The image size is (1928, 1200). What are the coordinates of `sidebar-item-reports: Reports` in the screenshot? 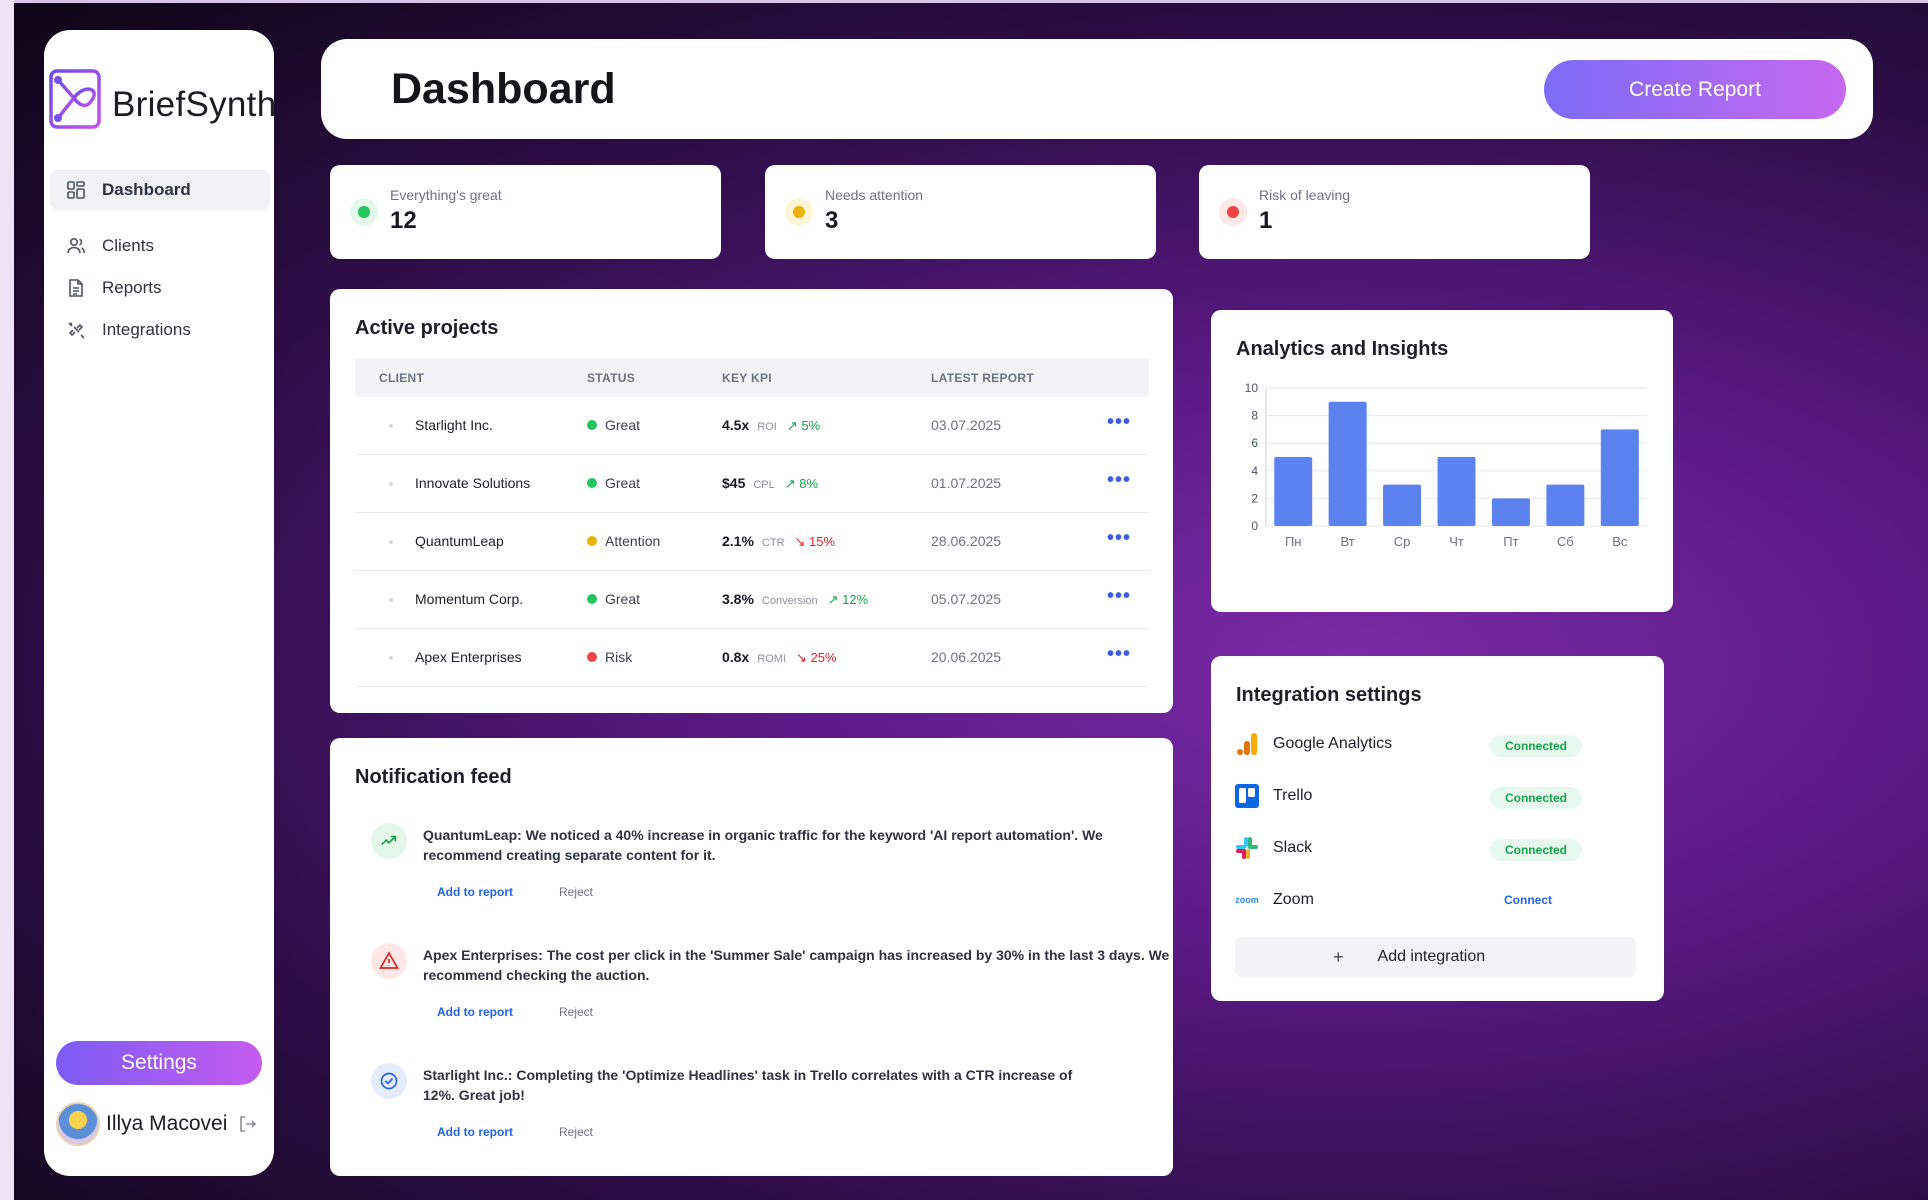 It's located at (160, 288).